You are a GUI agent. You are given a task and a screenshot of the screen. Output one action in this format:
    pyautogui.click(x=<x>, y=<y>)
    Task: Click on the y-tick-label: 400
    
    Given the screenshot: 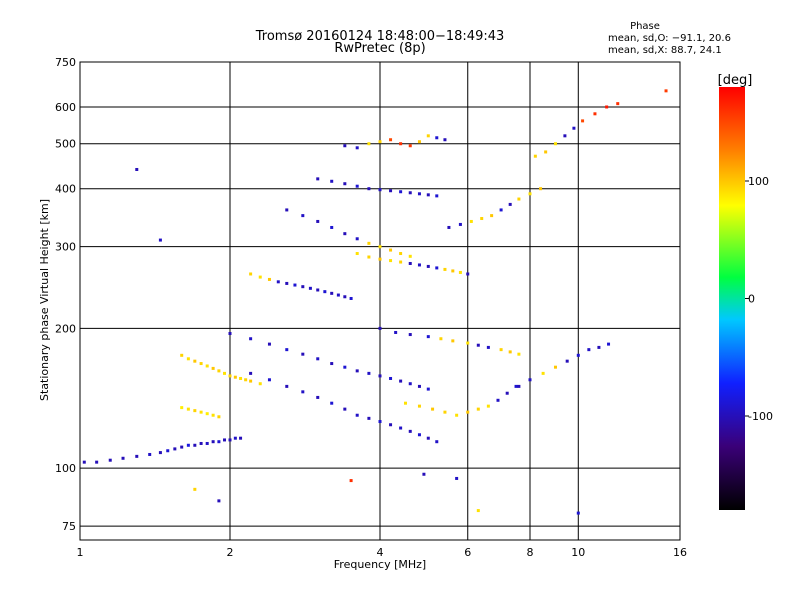 What is the action you would take?
    pyautogui.click(x=65, y=189)
    